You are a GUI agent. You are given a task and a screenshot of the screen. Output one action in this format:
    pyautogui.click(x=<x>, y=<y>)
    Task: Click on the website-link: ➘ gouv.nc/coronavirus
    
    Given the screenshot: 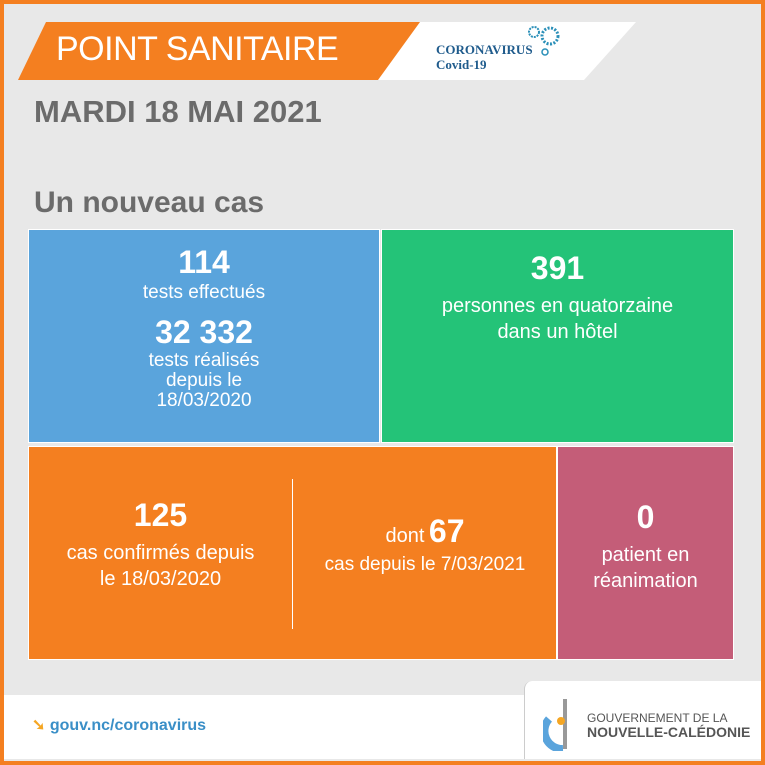 What is the action you would take?
    pyautogui.click(x=119, y=725)
    